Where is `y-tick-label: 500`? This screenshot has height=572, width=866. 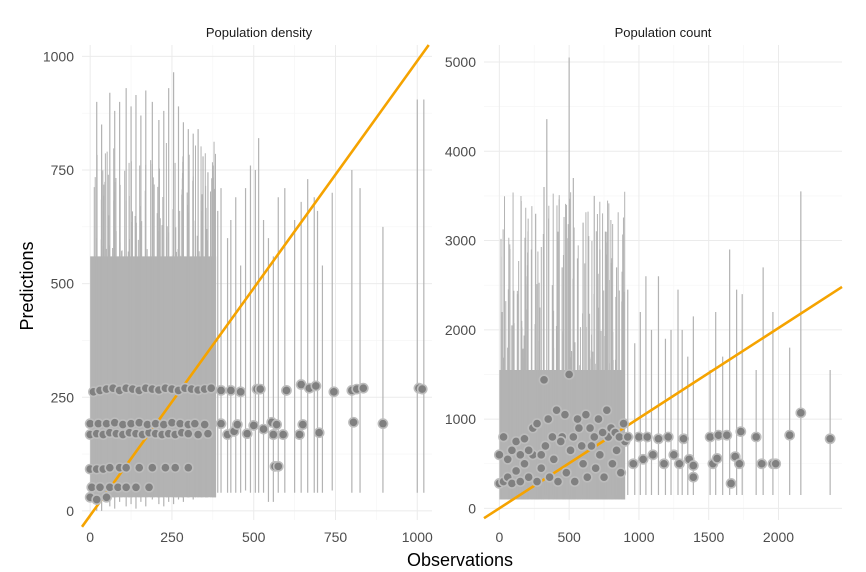 y-tick-label: 500 is located at coordinates (63, 284).